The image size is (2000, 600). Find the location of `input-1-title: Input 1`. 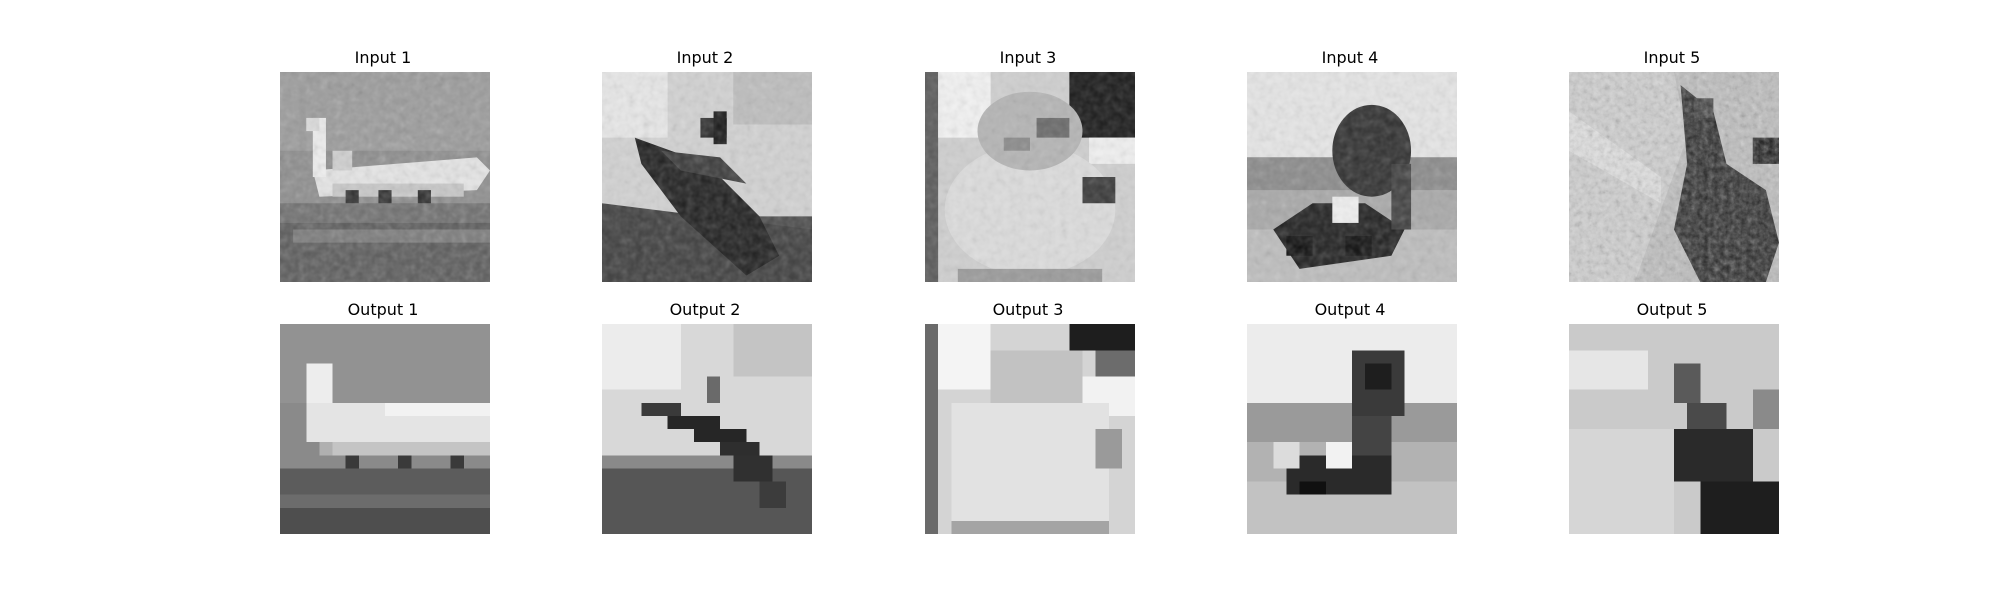

input-1-title: Input 1 is located at coordinates (383, 57).